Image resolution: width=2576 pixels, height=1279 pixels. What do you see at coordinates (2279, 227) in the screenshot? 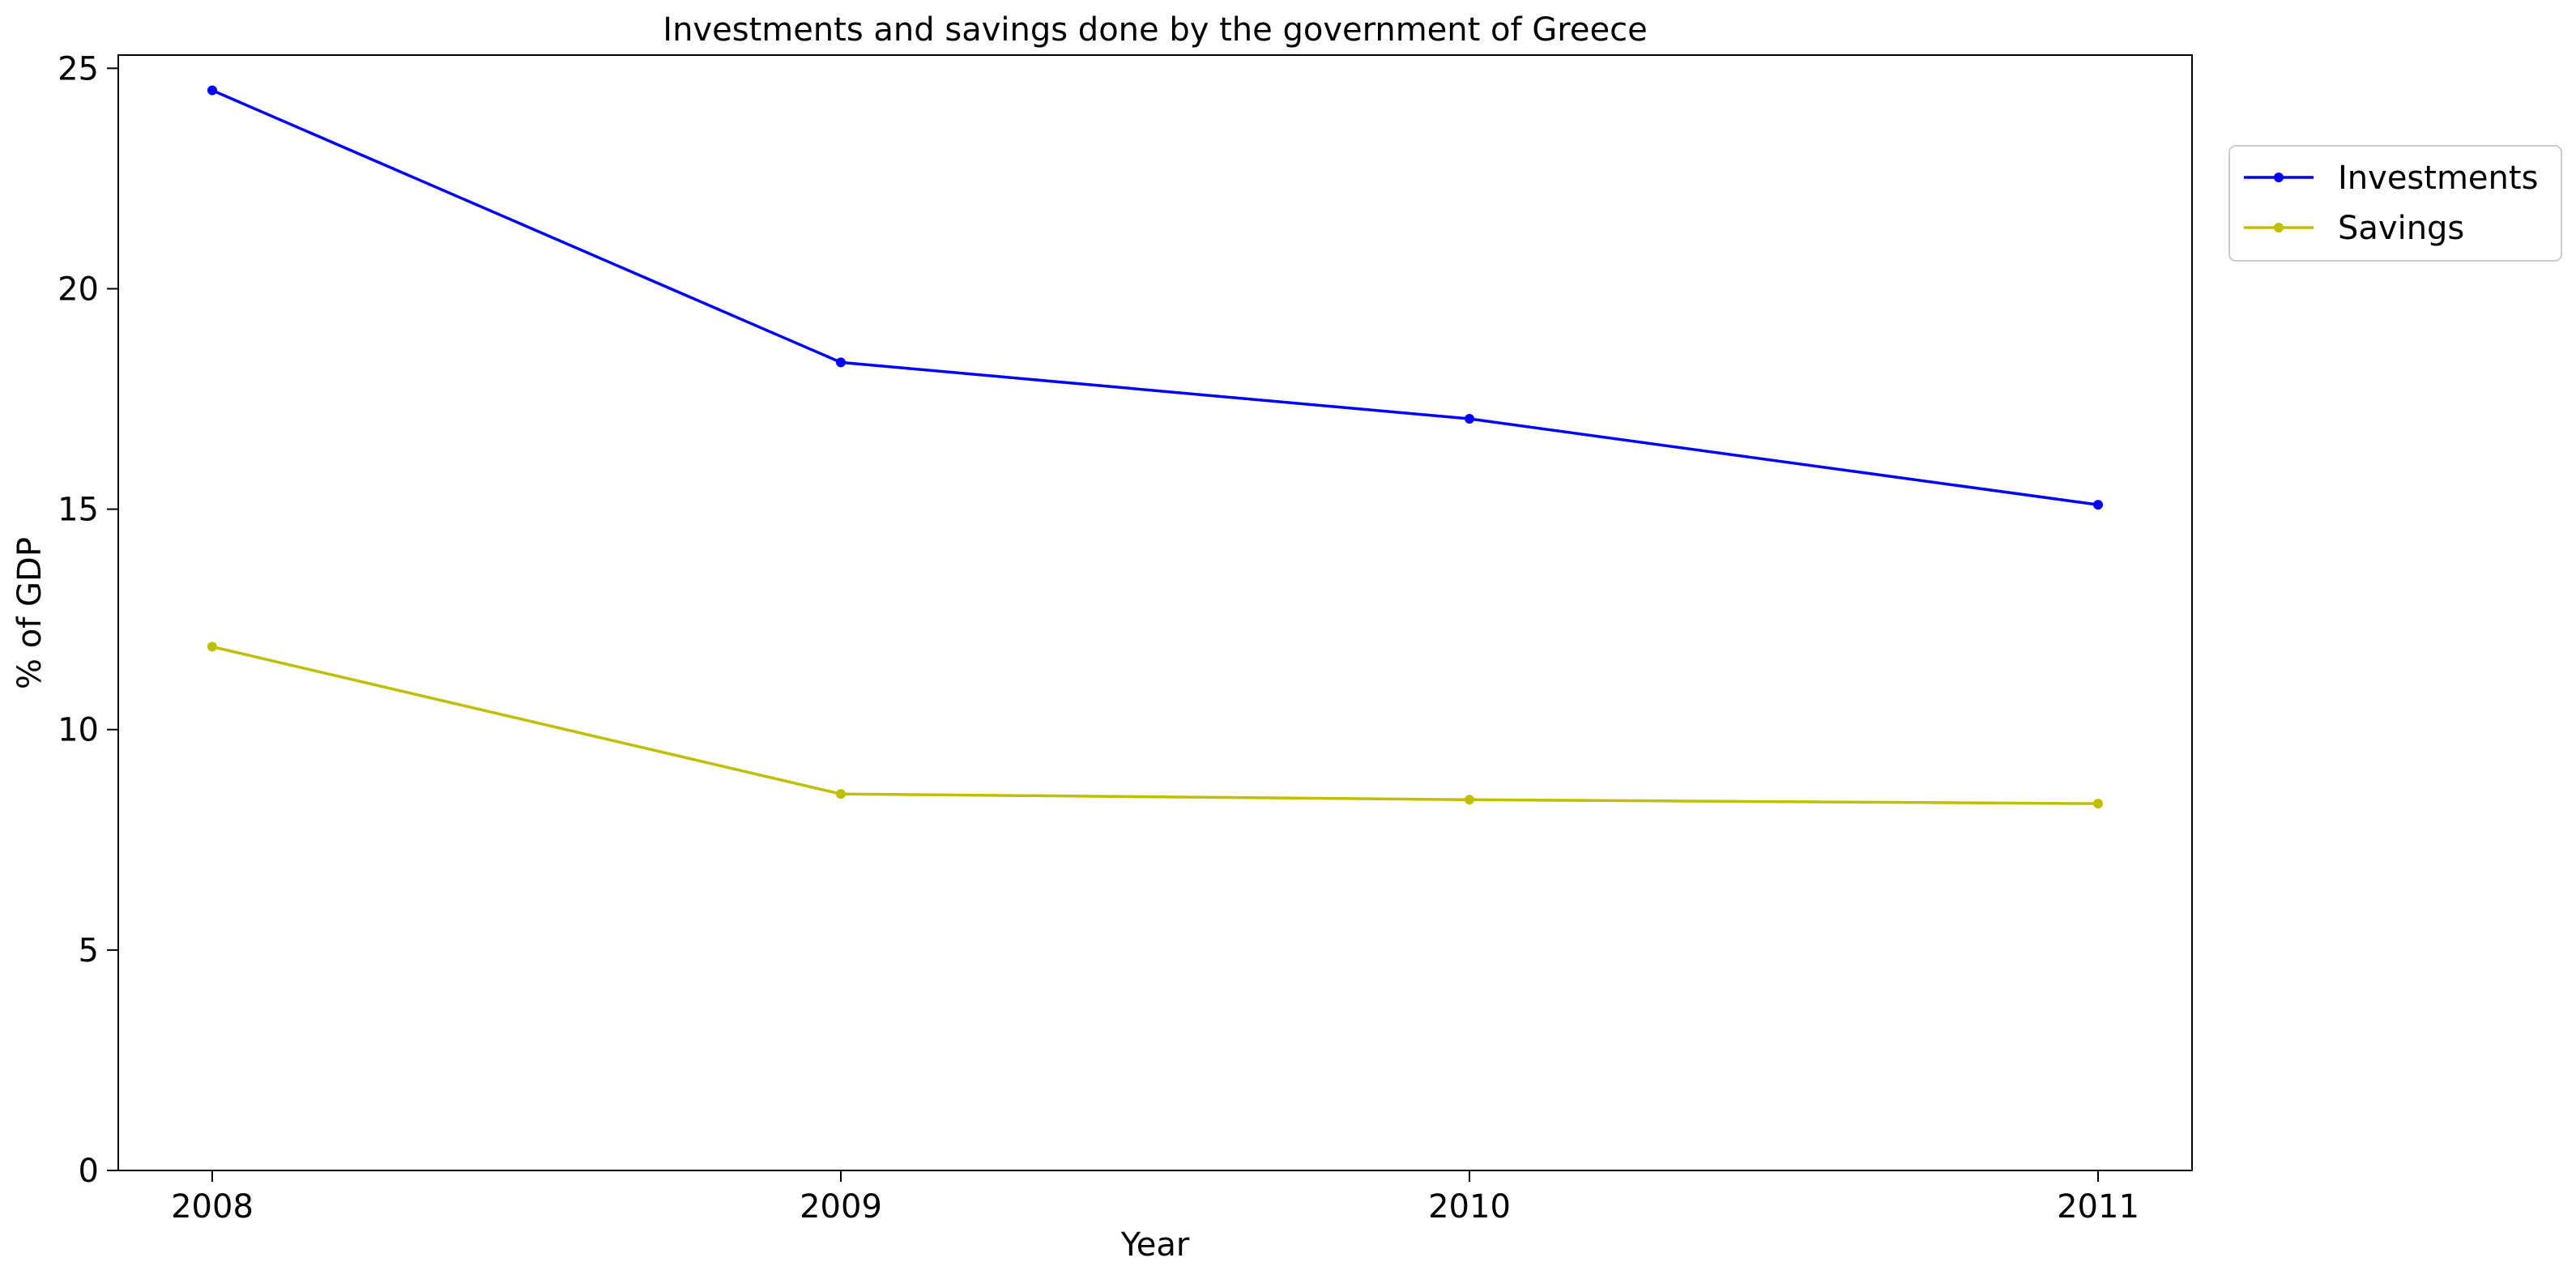
I see `legend-marker-savings` at bounding box center [2279, 227].